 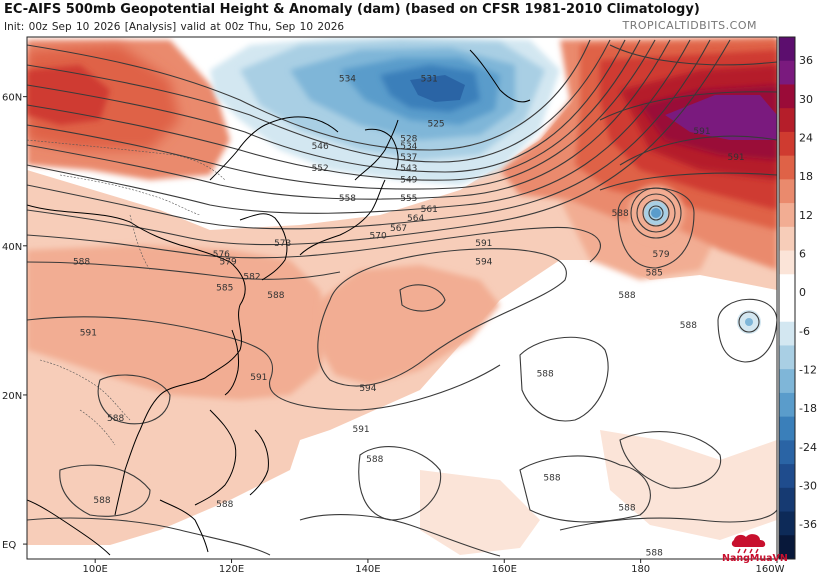 What do you see at coordinates (408, 139) in the screenshot?
I see `contour-label: 528` at bounding box center [408, 139].